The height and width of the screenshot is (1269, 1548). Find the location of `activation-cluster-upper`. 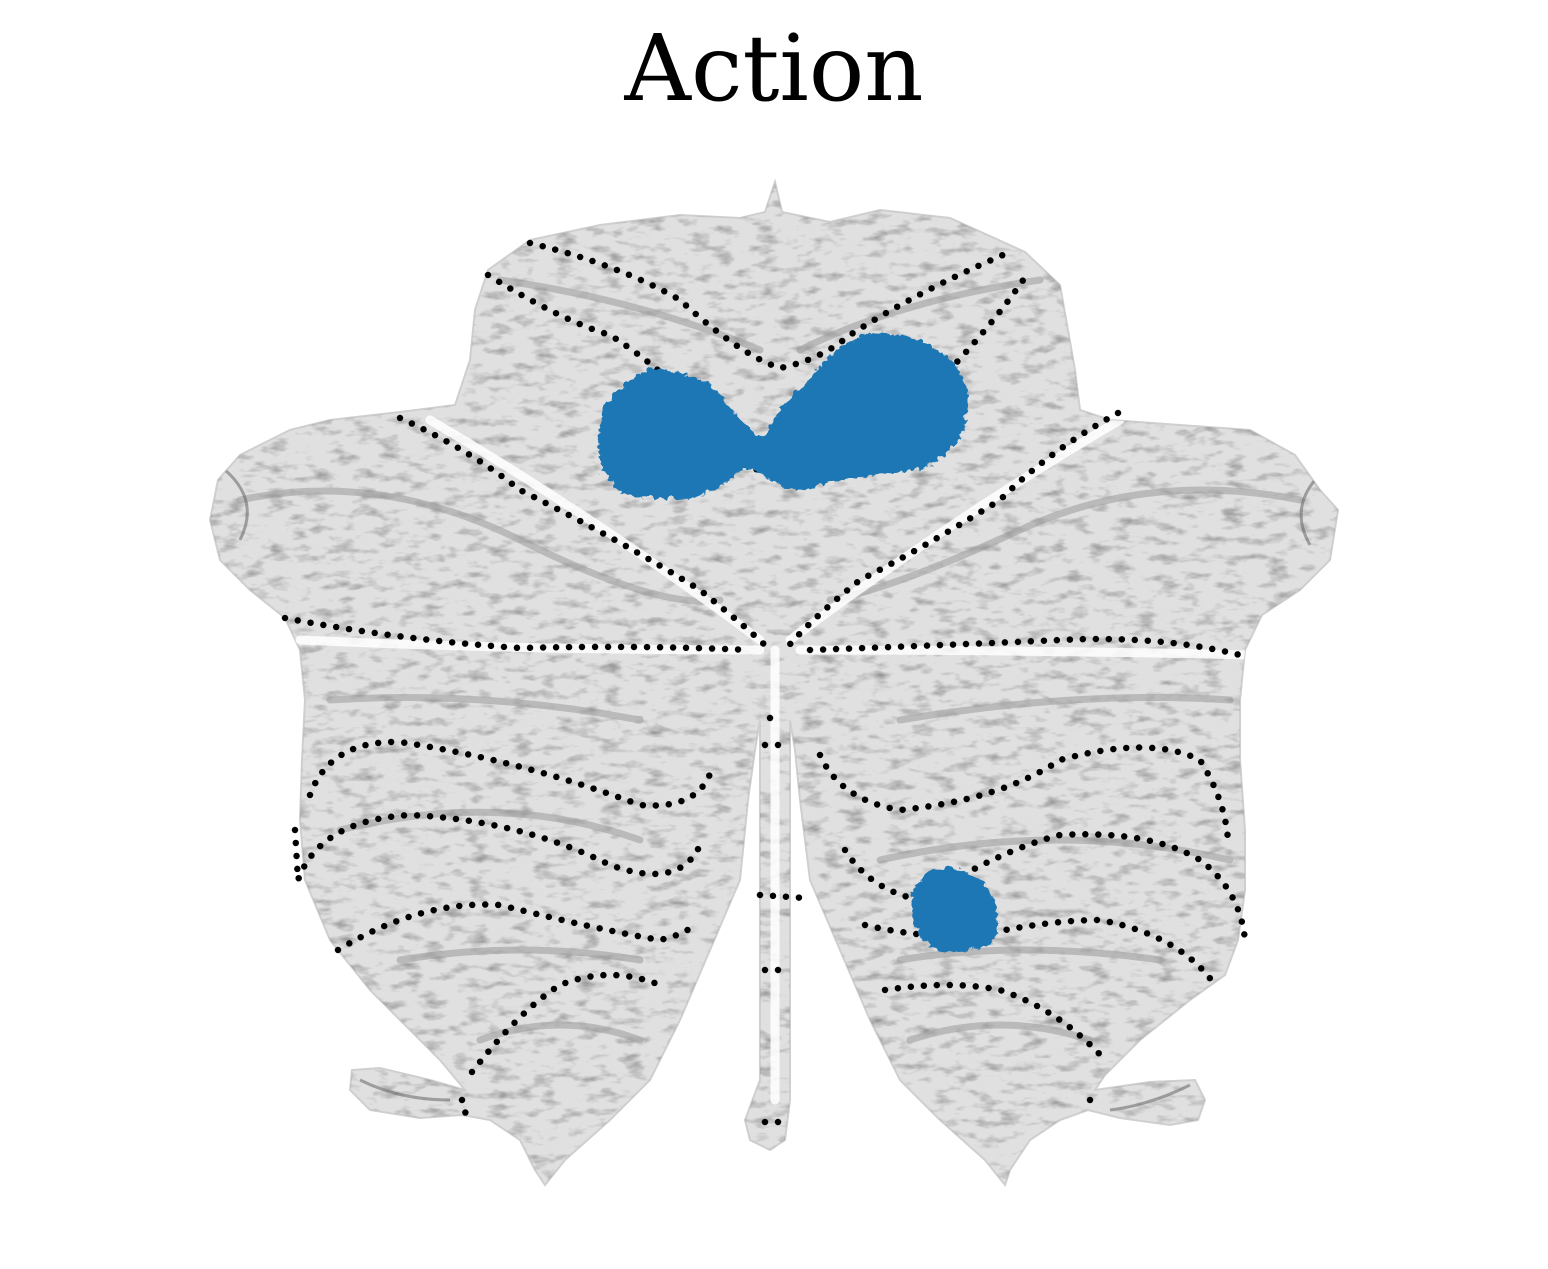

activation-cluster-upper is located at coordinates (780, 413).